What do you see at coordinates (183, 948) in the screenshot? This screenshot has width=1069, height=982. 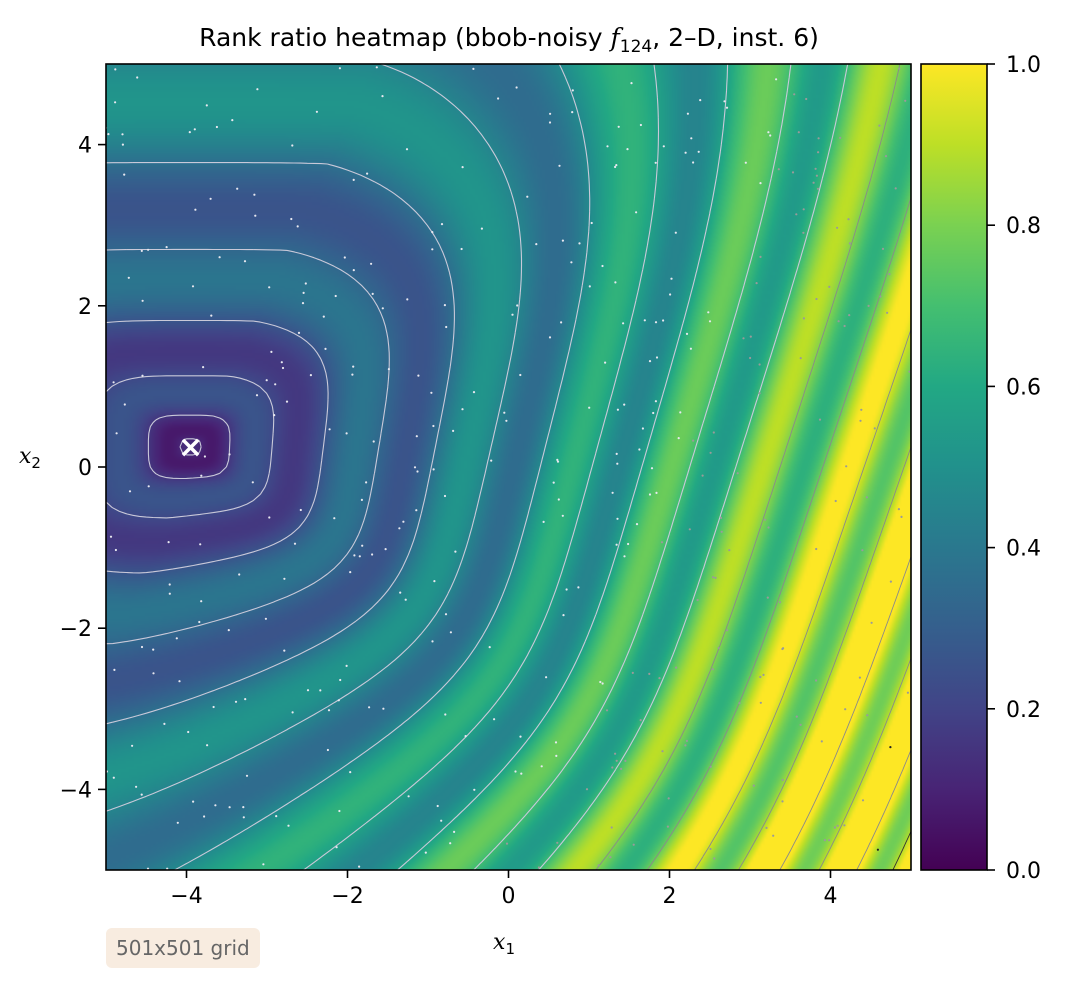 I see `grid-size-note: 501x501 grid` at bounding box center [183, 948].